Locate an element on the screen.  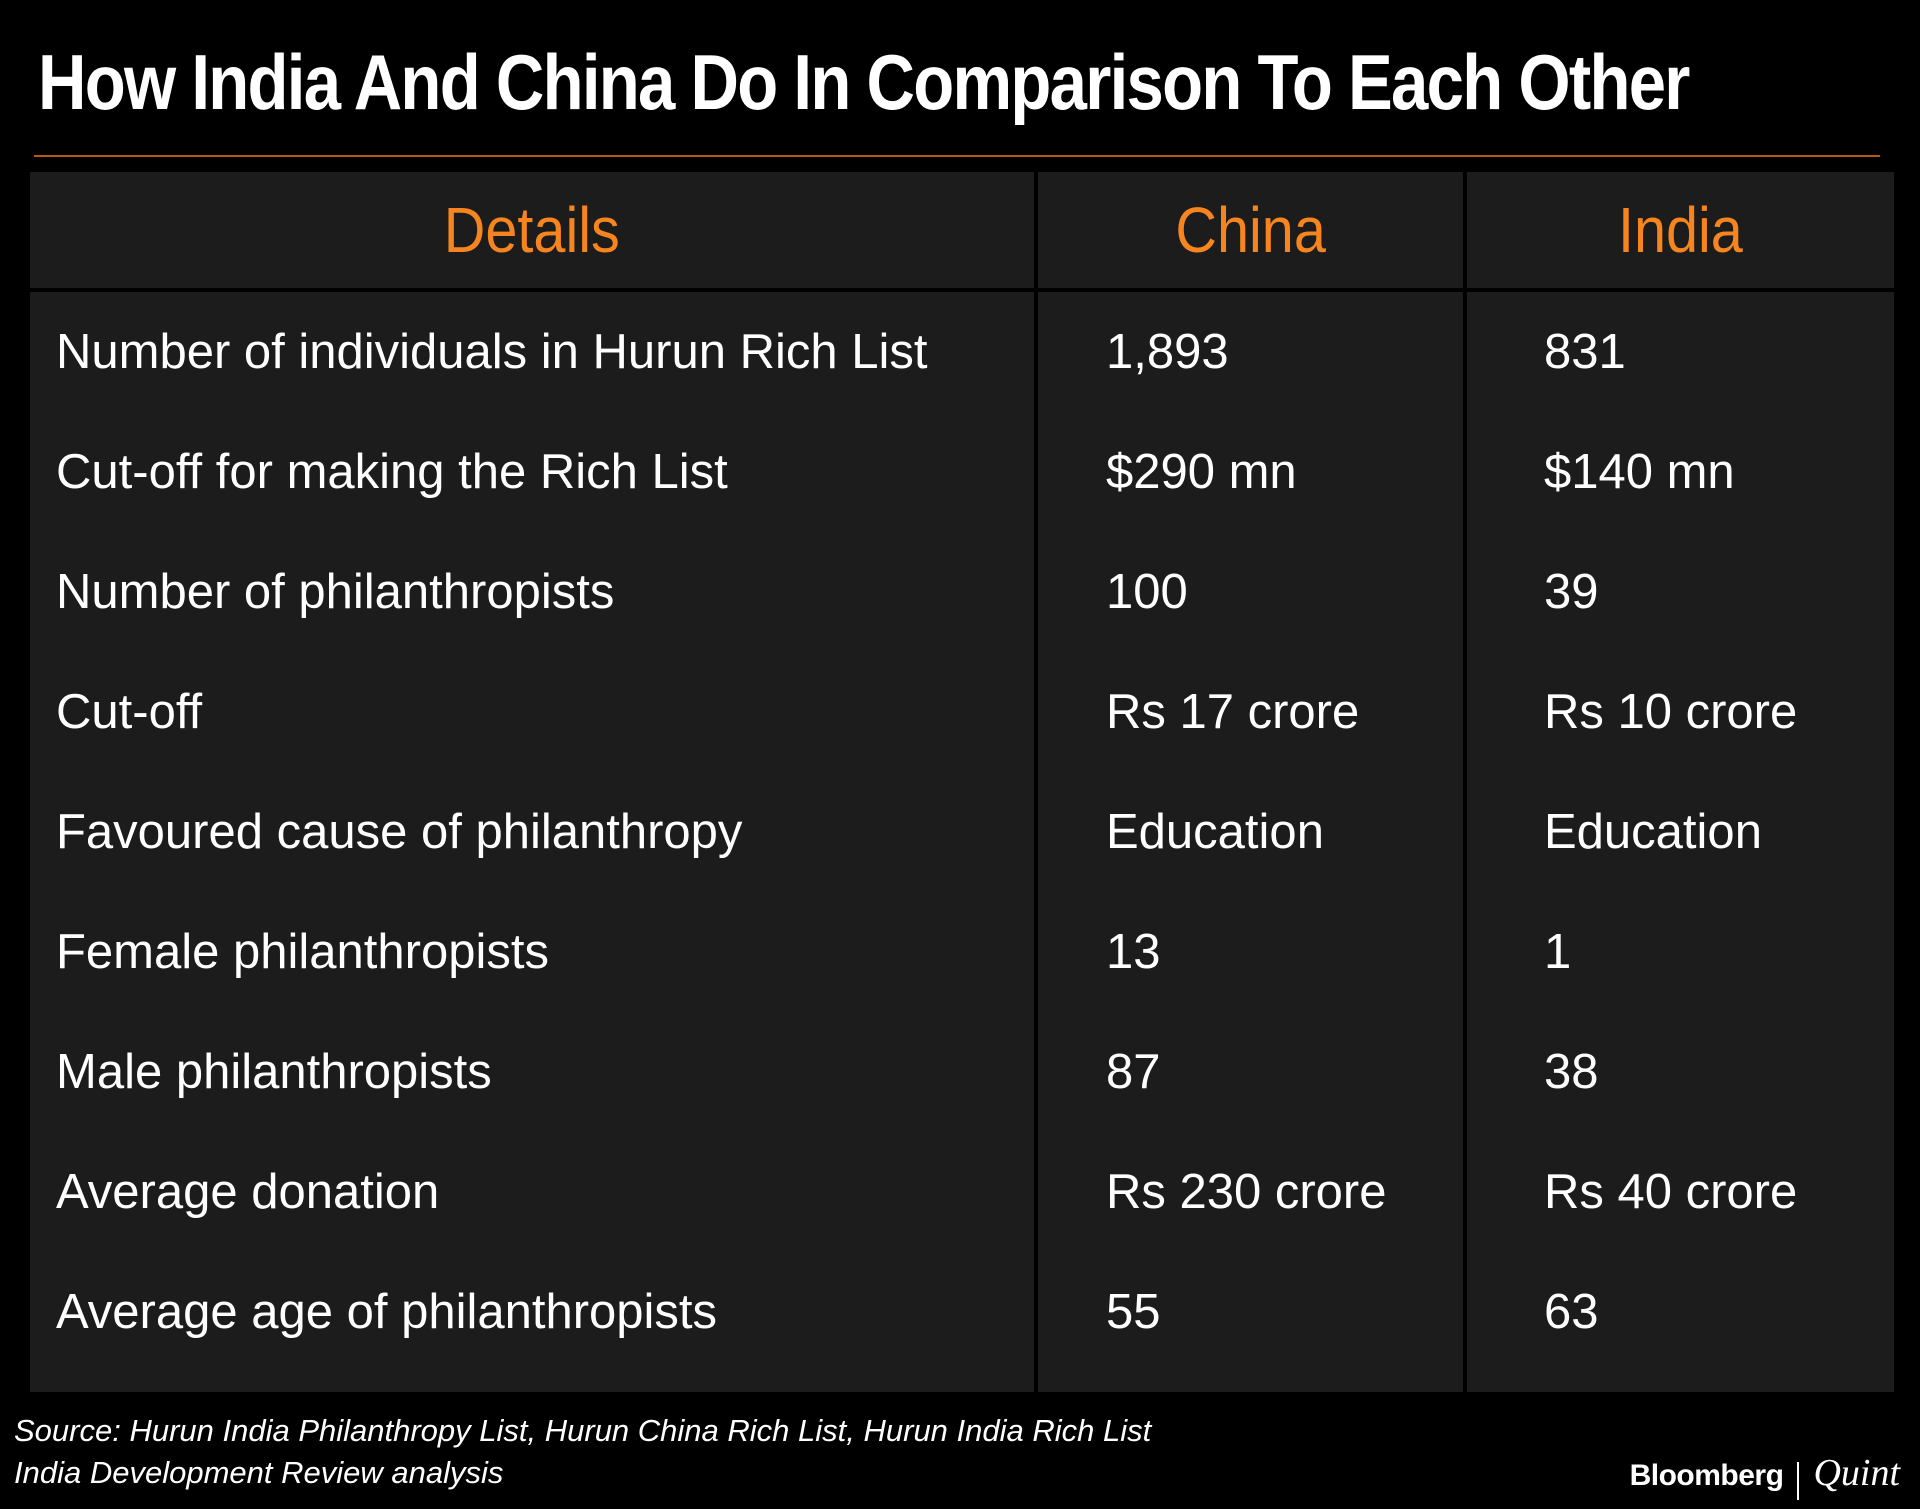
cell-china: Education is located at coordinates (1215, 832).